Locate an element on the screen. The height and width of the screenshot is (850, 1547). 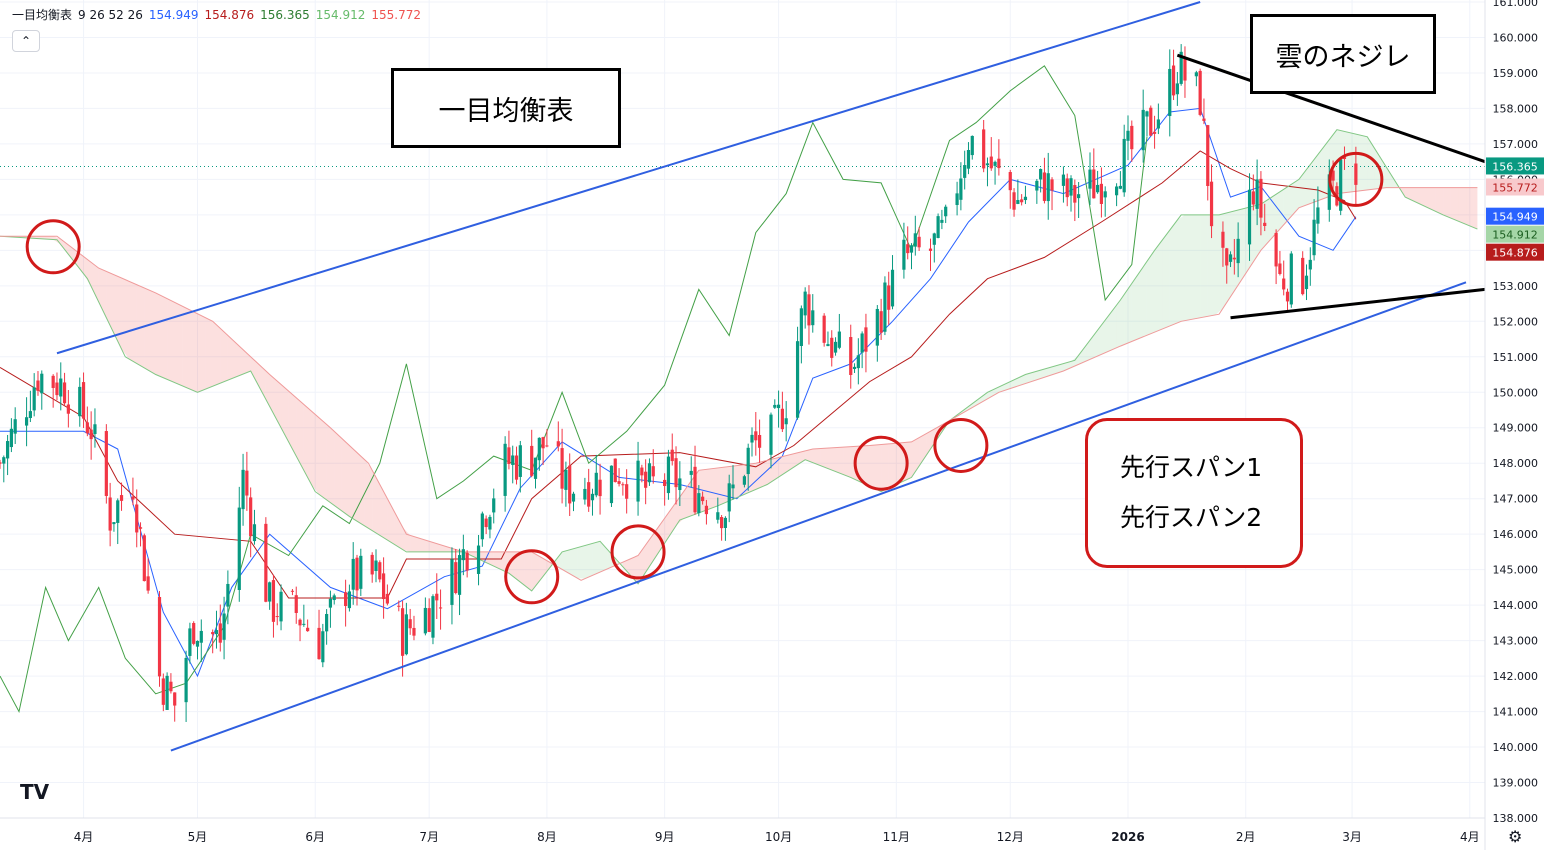
gear-icon: ⚙ is located at coordinates (1515, 836).